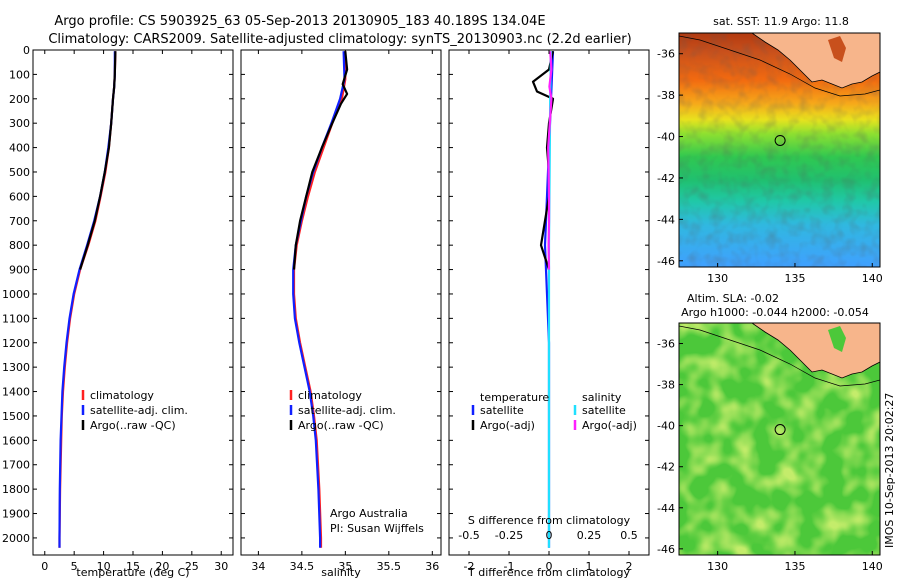 This screenshot has width=900, height=580. I want to click on y-tick-label: 1100, so click(16, 318).